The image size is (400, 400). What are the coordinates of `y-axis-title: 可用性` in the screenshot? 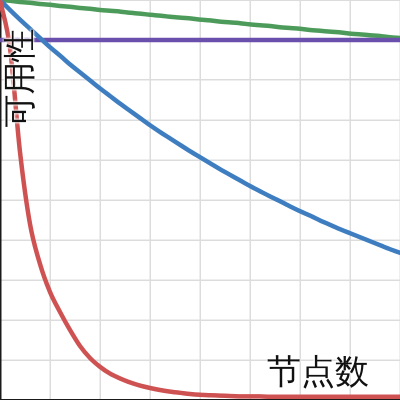 It's located at (19, 78).